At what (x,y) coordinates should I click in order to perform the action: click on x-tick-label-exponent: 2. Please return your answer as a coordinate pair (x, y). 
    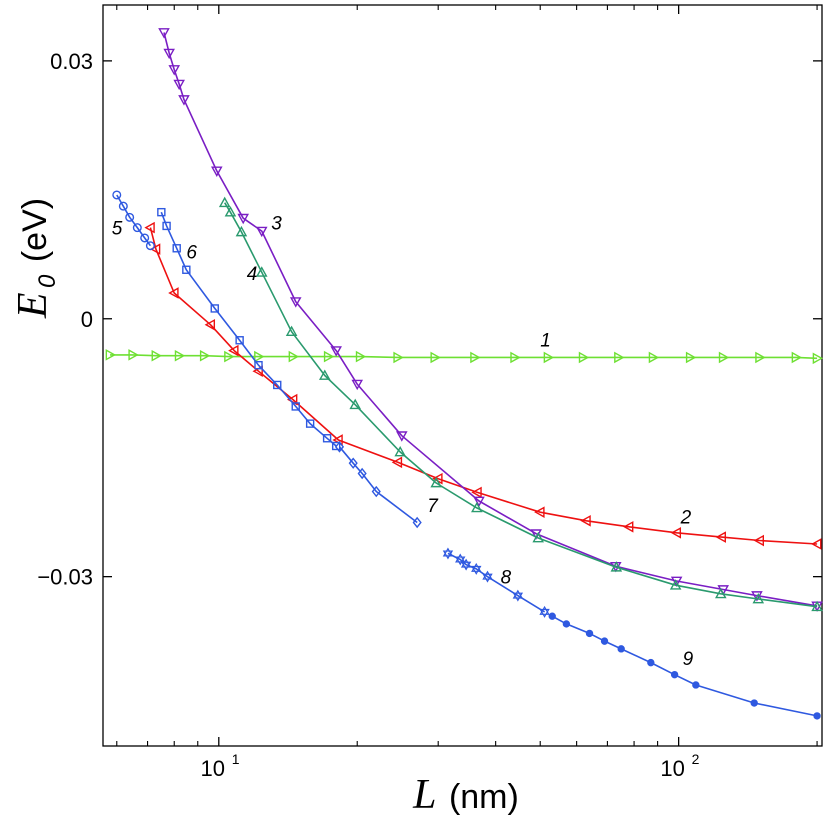
    Looking at the image, I should click on (696, 759).